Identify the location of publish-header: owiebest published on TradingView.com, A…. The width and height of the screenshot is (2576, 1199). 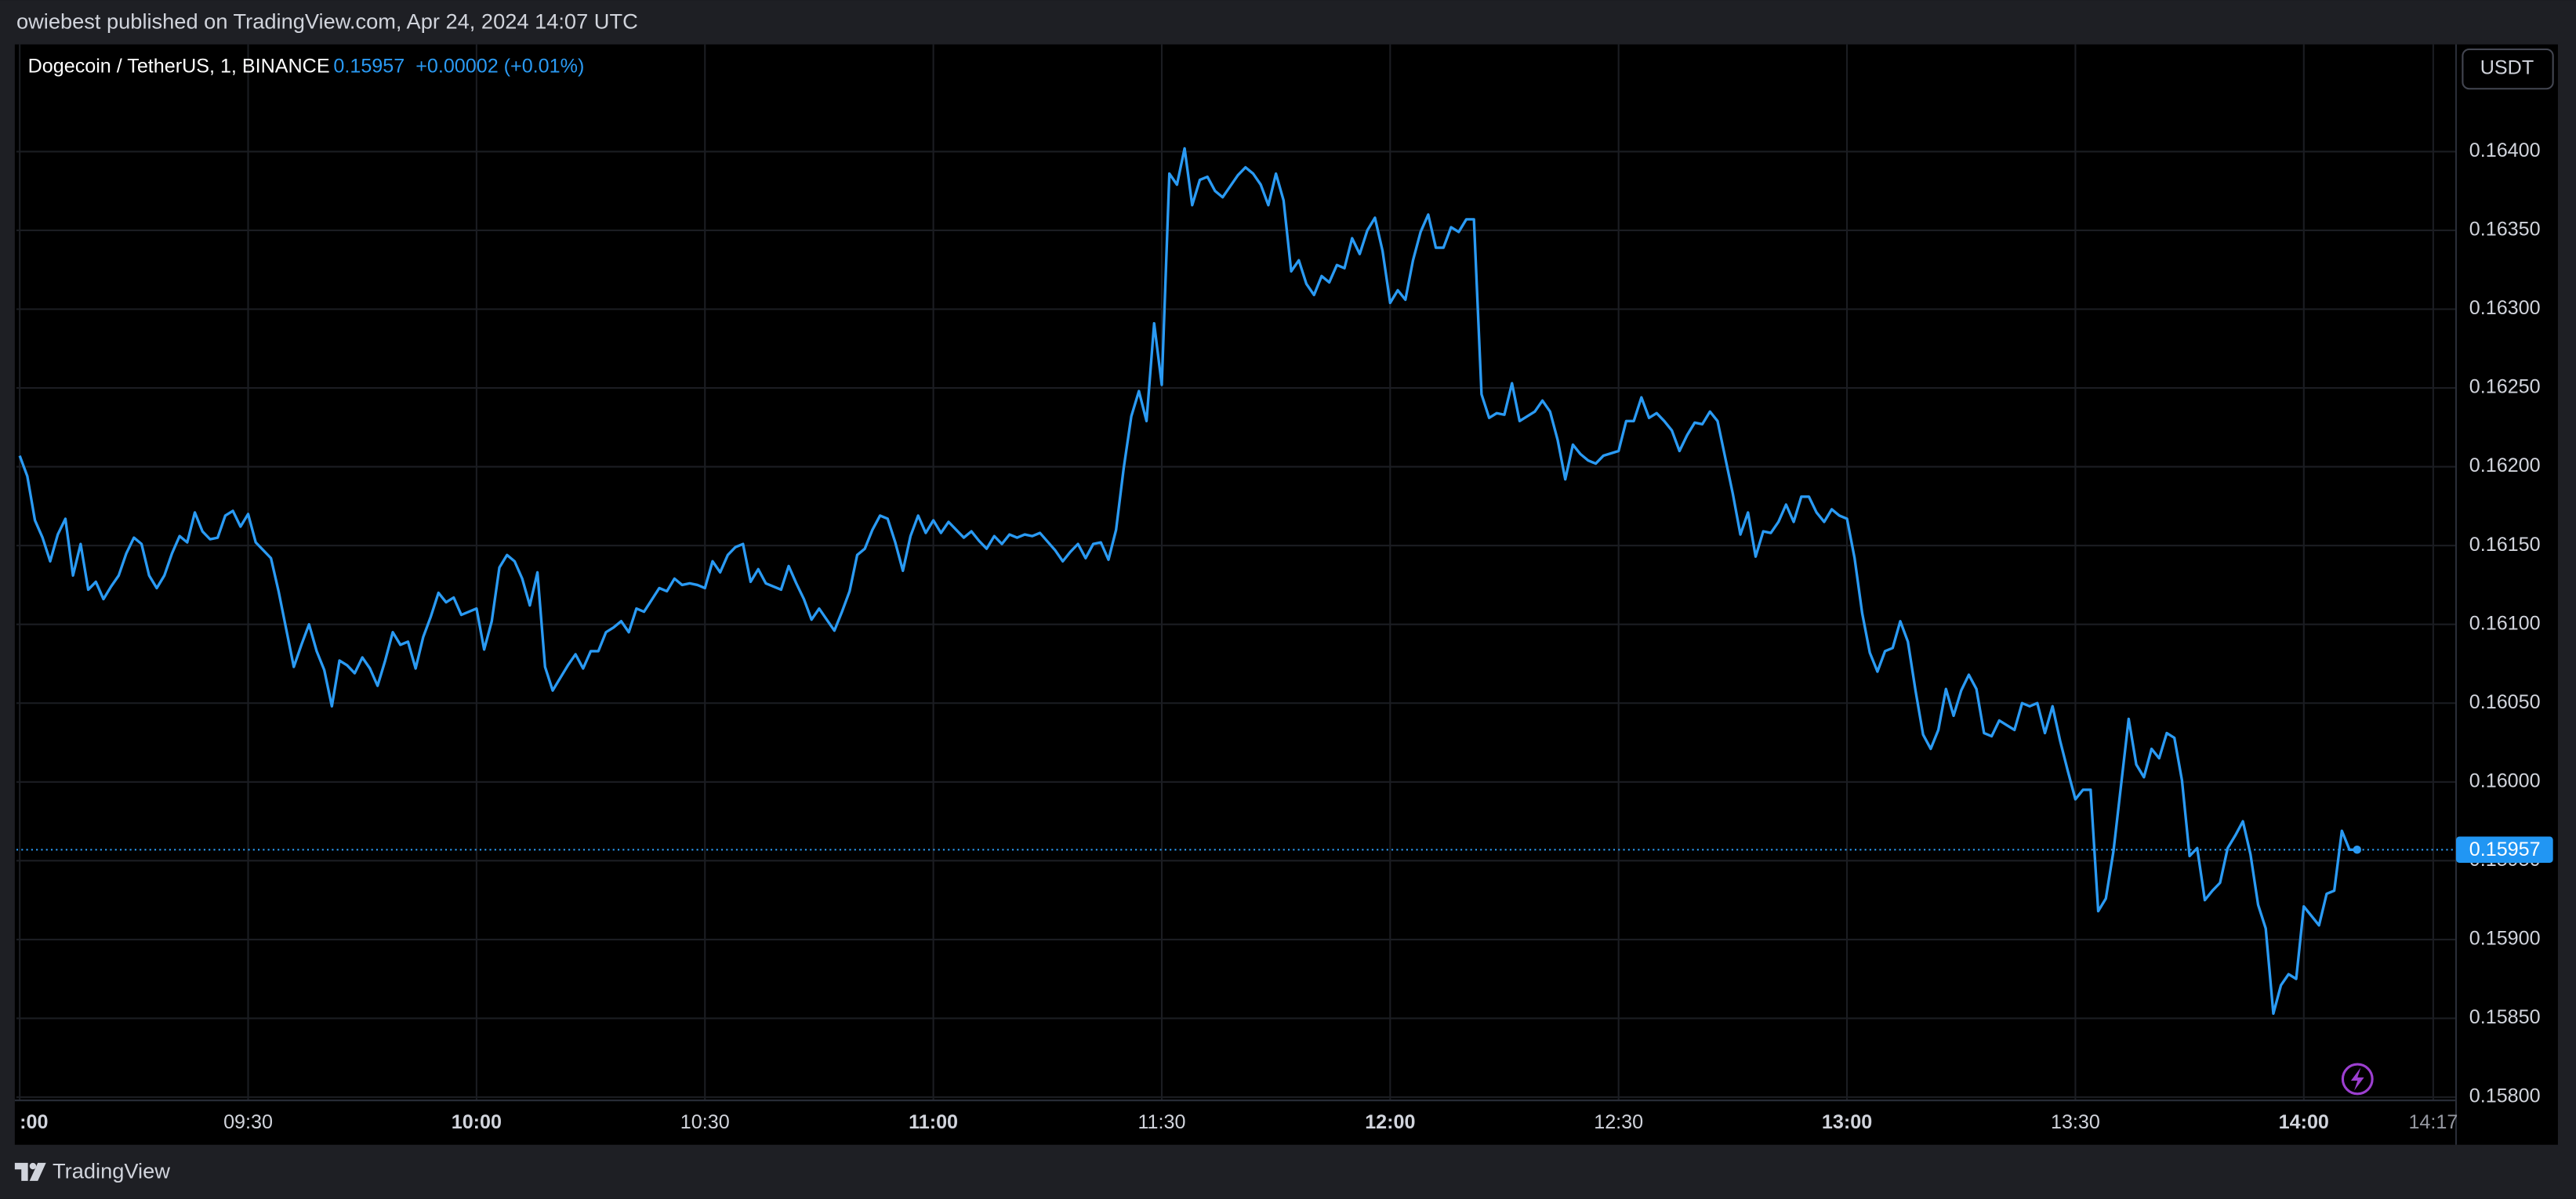
(327, 21).